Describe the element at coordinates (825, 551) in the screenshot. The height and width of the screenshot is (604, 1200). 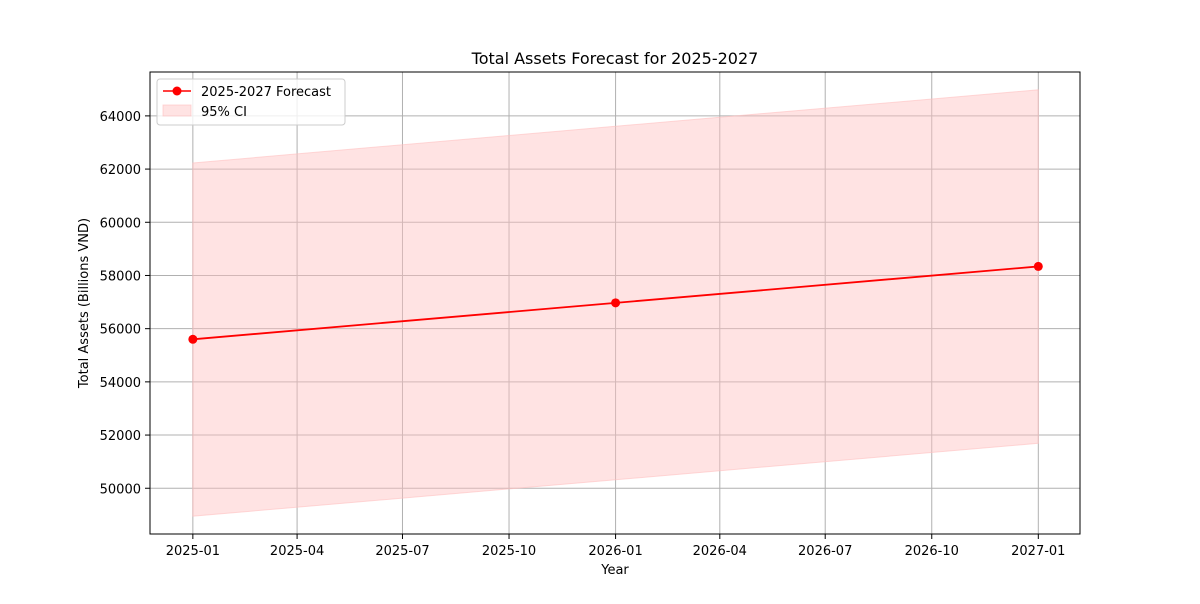
I see `x-tick-label: 2026-07` at that location.